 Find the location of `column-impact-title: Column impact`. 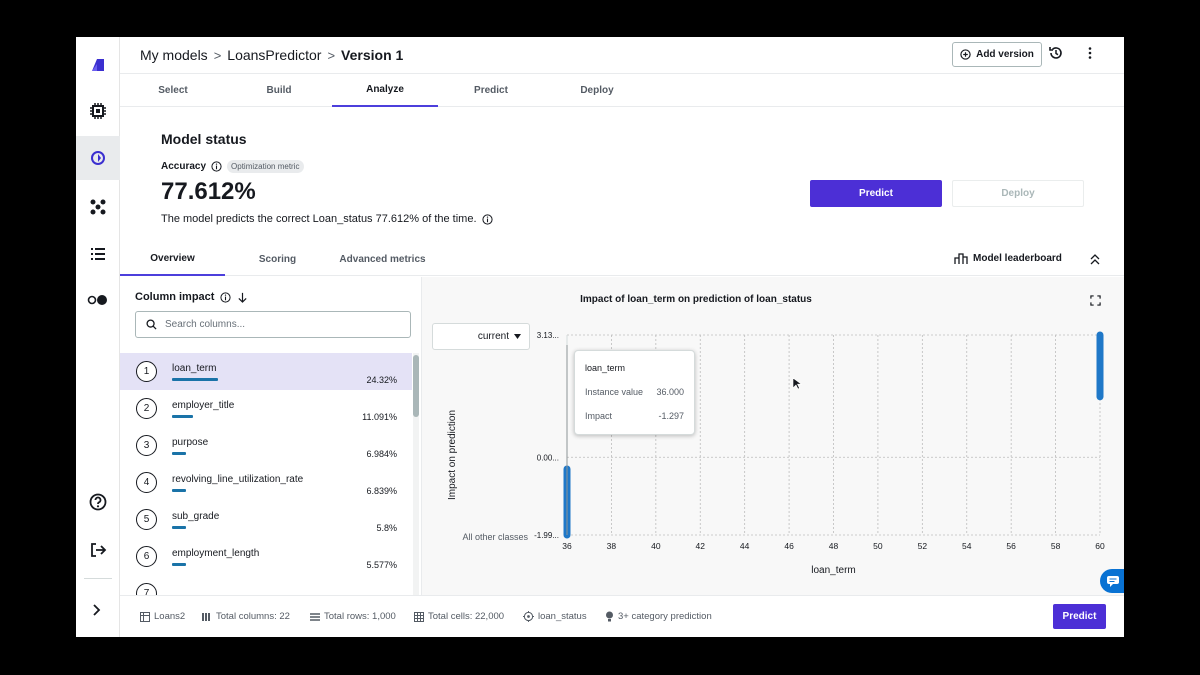

column-impact-title: Column impact is located at coordinates (175, 297).